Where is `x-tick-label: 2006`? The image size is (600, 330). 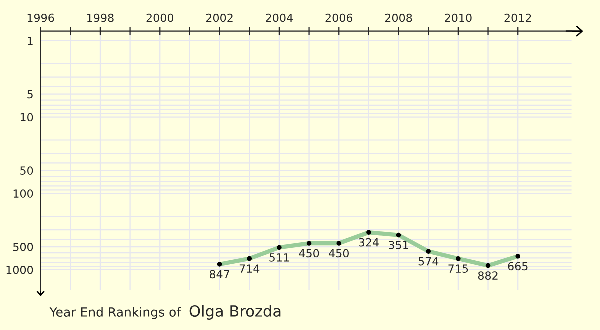
x-tick-label: 2006 is located at coordinates (339, 18).